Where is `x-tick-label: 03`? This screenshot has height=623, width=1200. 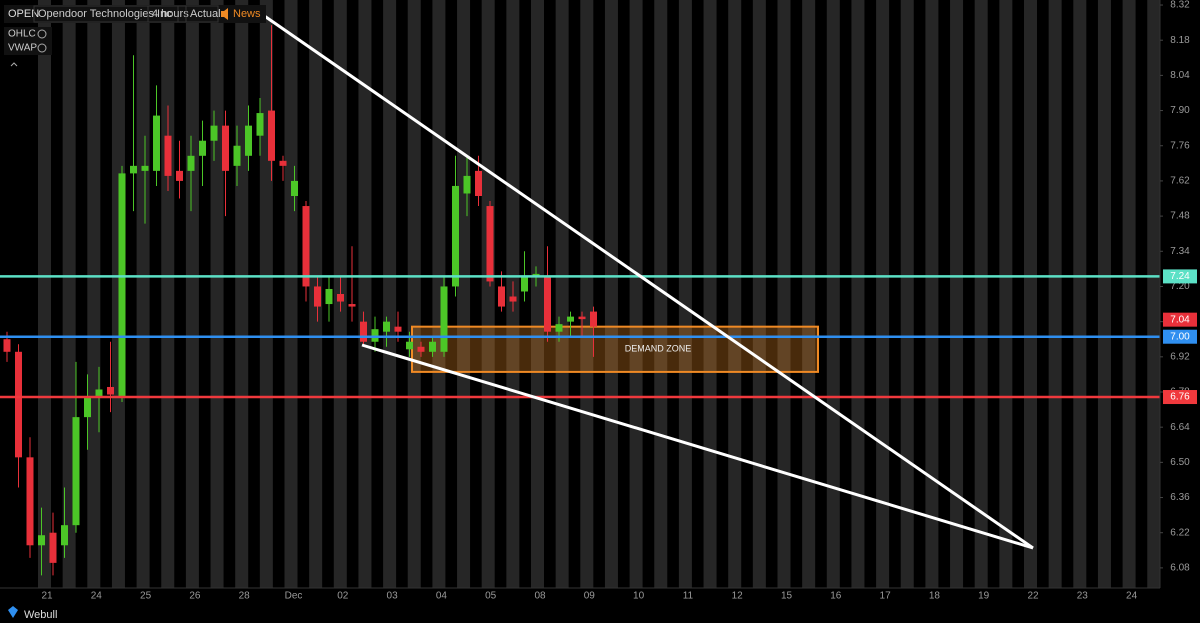
x-tick-label: 03 is located at coordinates (393, 596).